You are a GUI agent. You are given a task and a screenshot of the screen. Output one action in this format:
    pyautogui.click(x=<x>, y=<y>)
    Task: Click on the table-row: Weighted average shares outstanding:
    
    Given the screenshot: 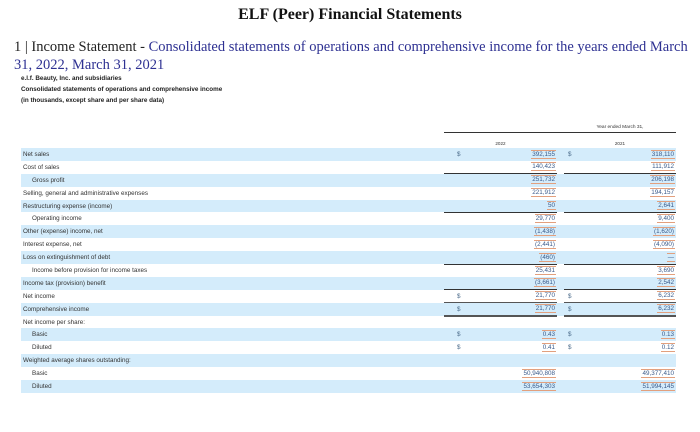 What is the action you would take?
    pyautogui.click(x=348, y=361)
    